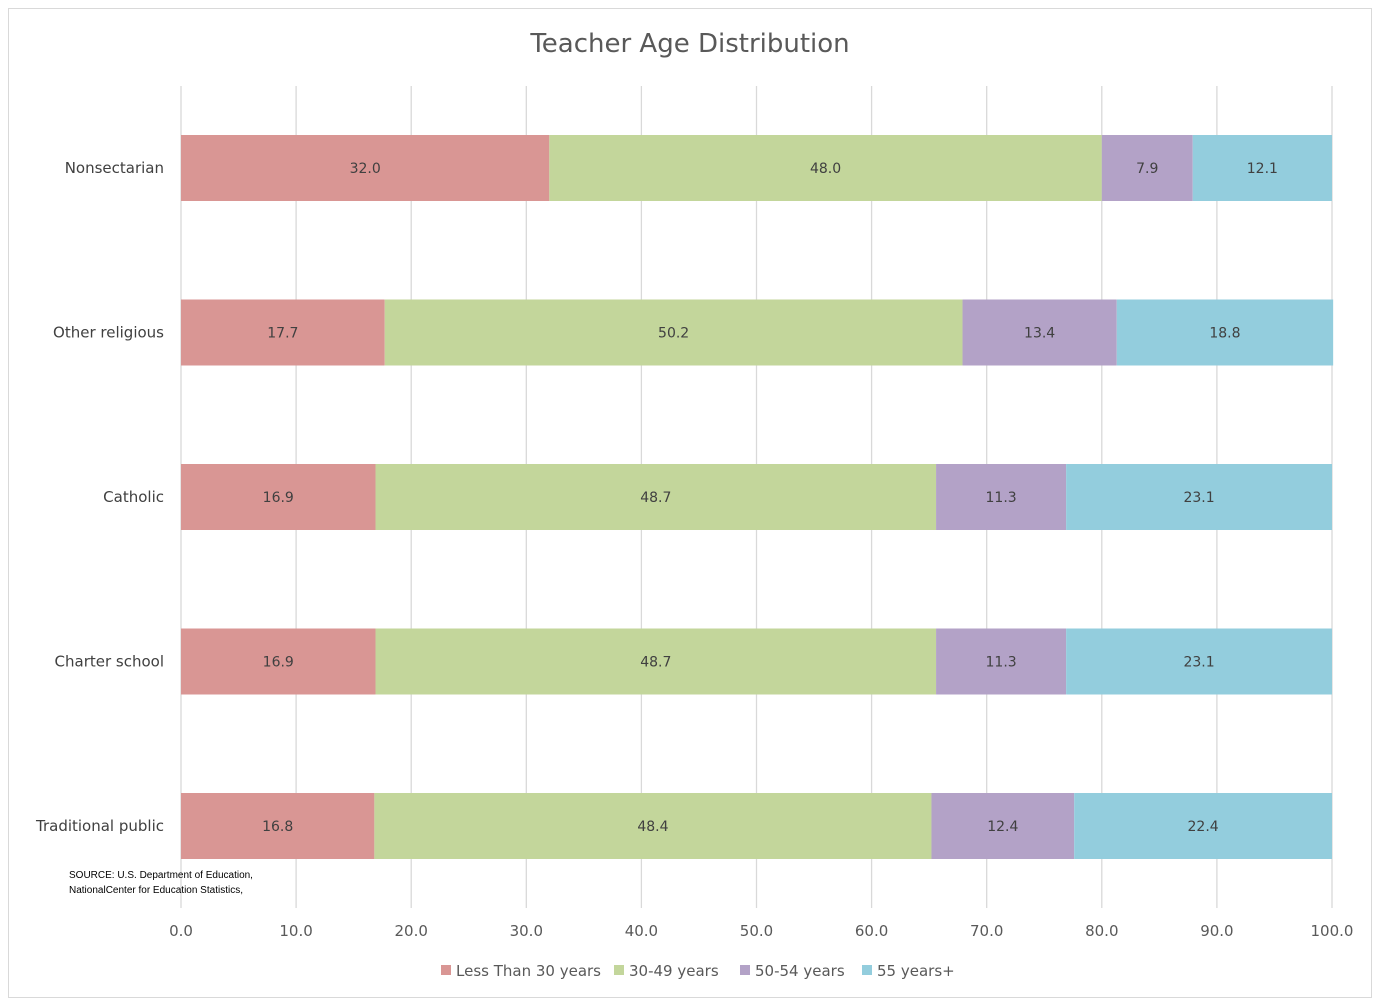 Image resolution: width=1380 pixels, height=1006 pixels. I want to click on x-tick-label: 70.0, so click(986, 931).